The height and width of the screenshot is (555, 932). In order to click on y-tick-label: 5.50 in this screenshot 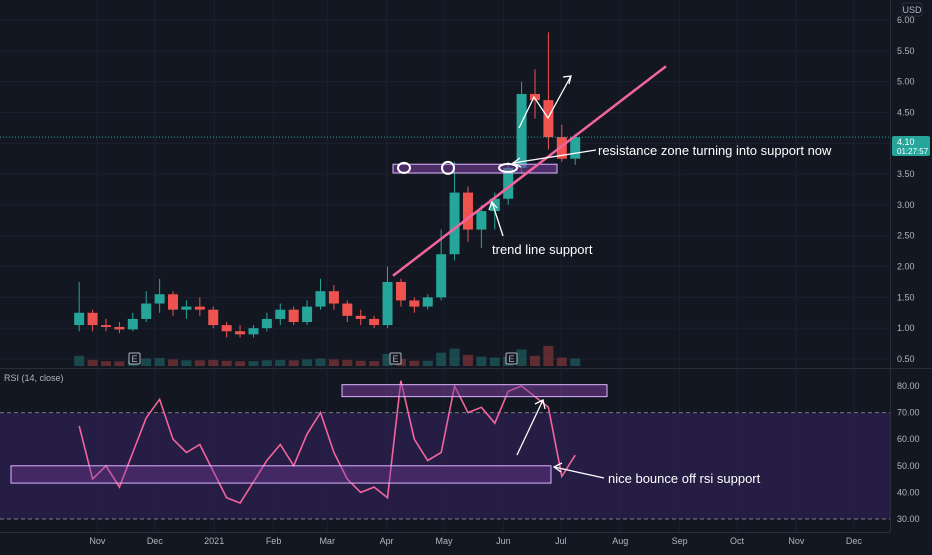, I will do `click(906, 51)`.